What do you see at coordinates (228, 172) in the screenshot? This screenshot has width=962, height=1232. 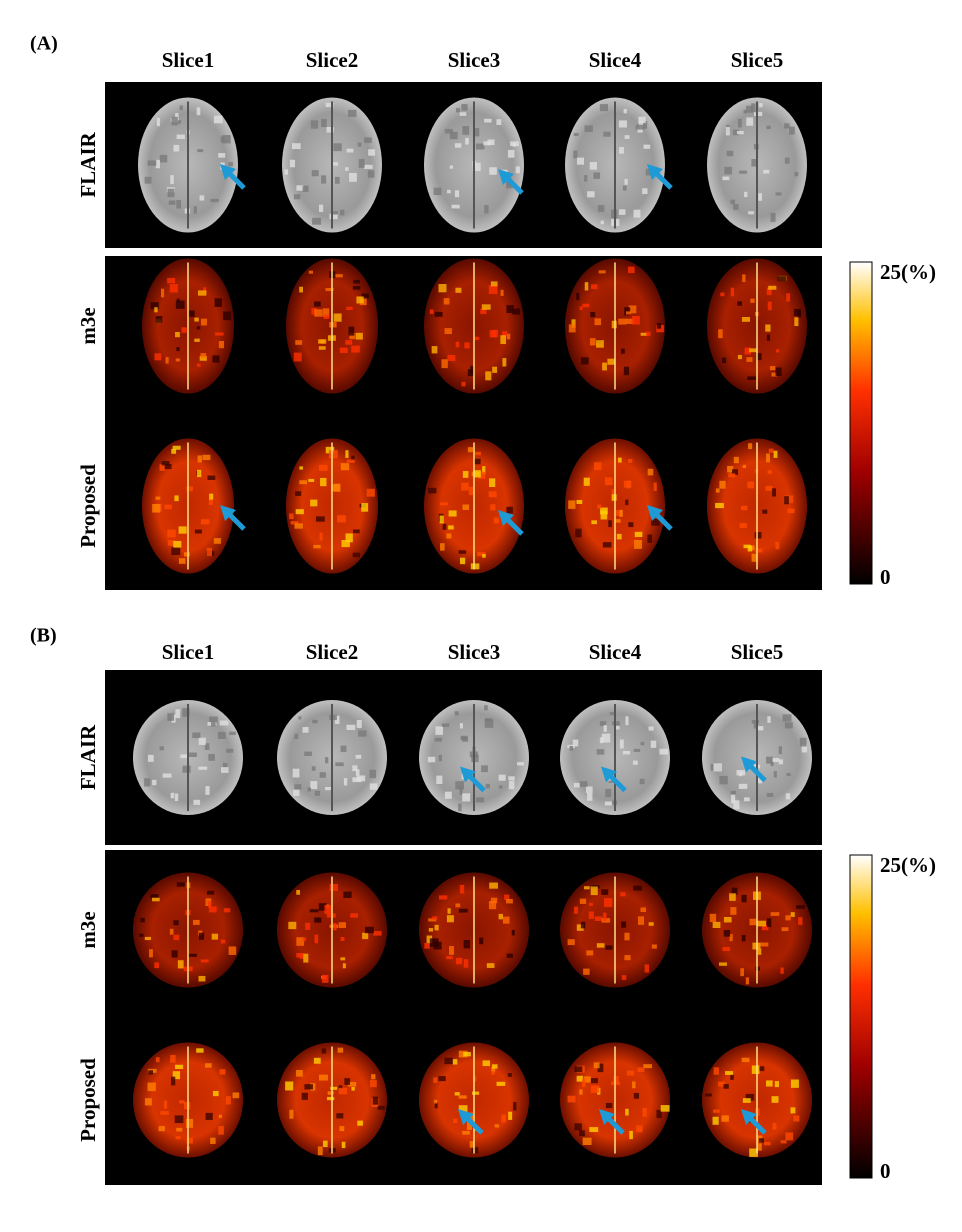 I see `arrow-head` at bounding box center [228, 172].